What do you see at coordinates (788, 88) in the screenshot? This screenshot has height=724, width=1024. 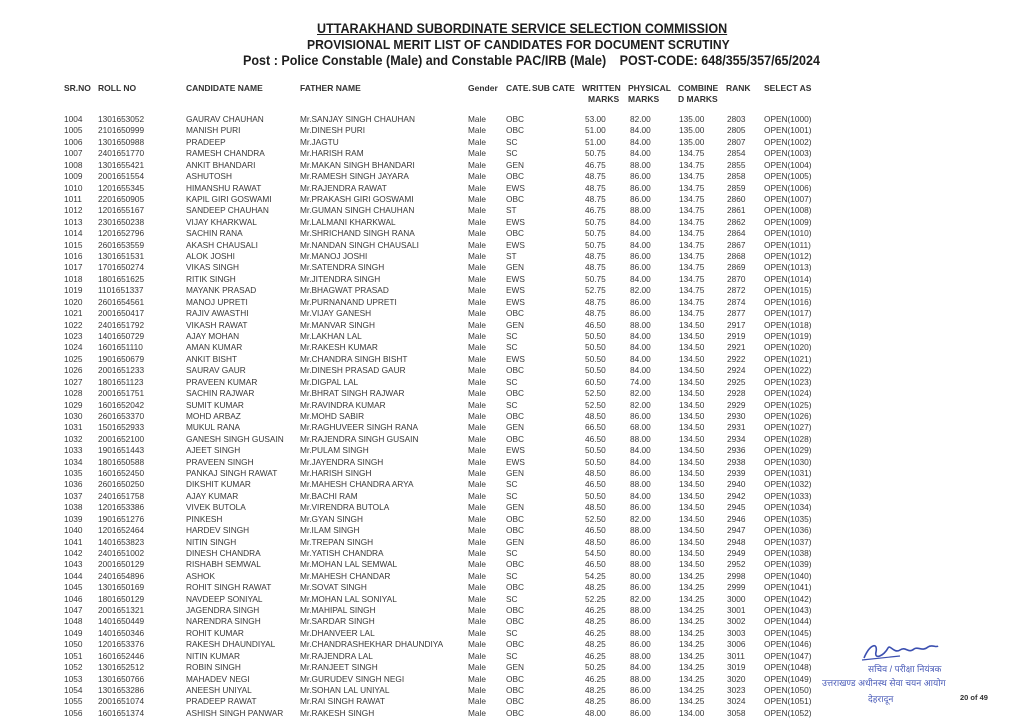 I see `col-select-as: SELECT AS` at bounding box center [788, 88].